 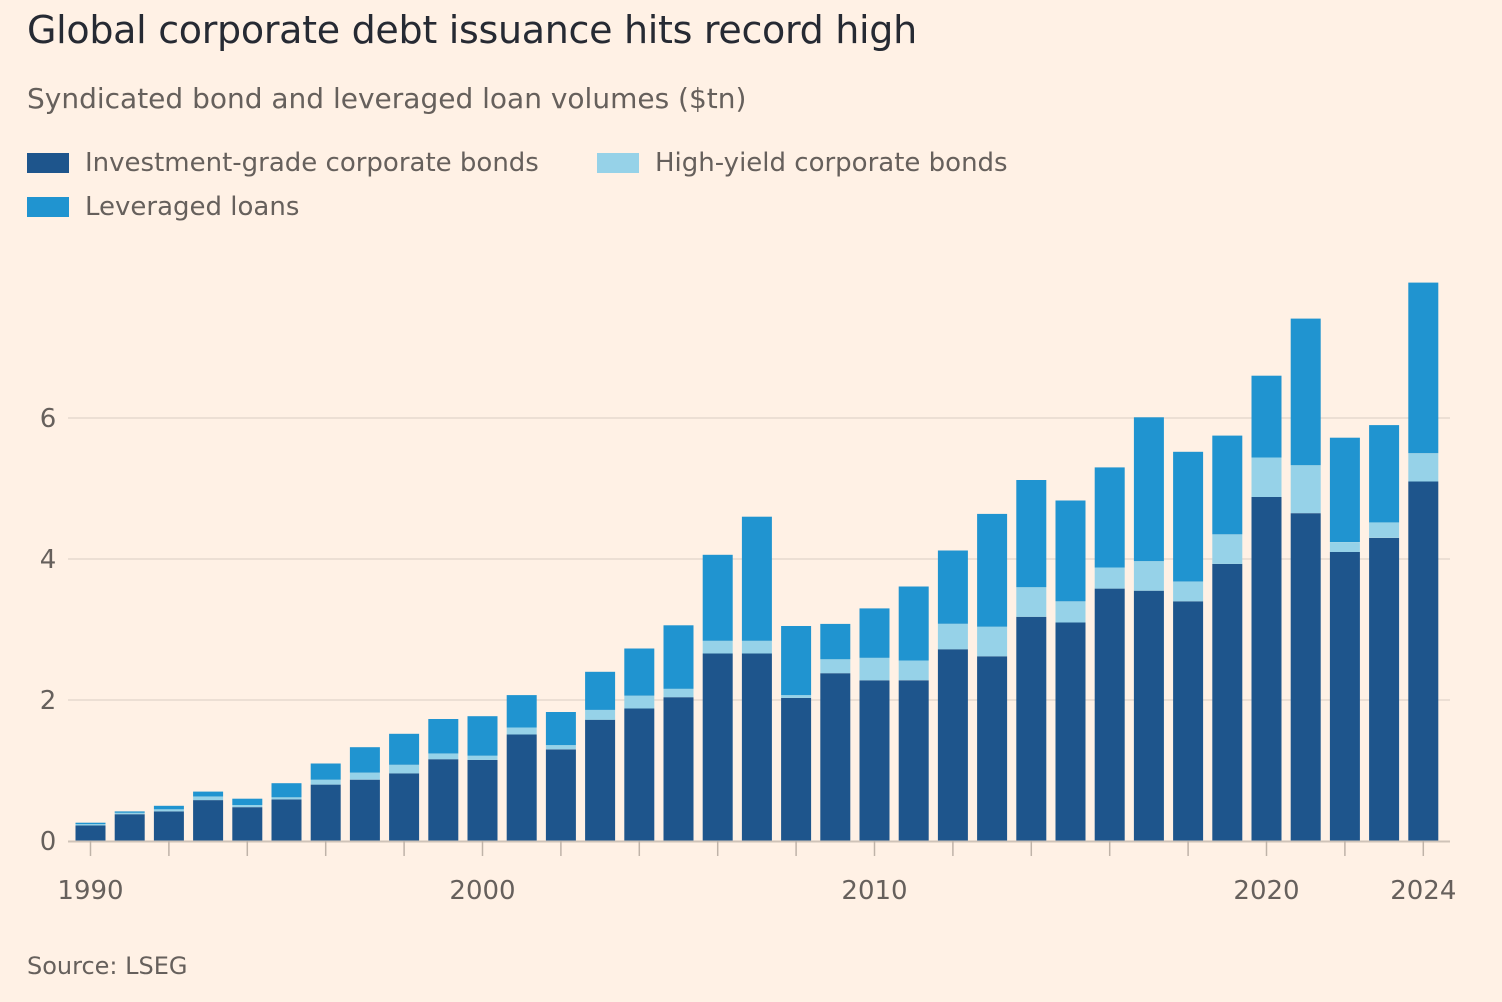 I want to click on bar-leveraged-loans-2001, so click(x=521, y=711).